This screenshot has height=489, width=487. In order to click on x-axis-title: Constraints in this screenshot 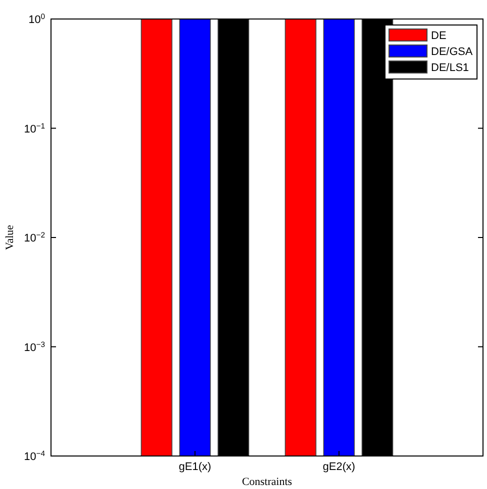, I will do `click(267, 482)`.